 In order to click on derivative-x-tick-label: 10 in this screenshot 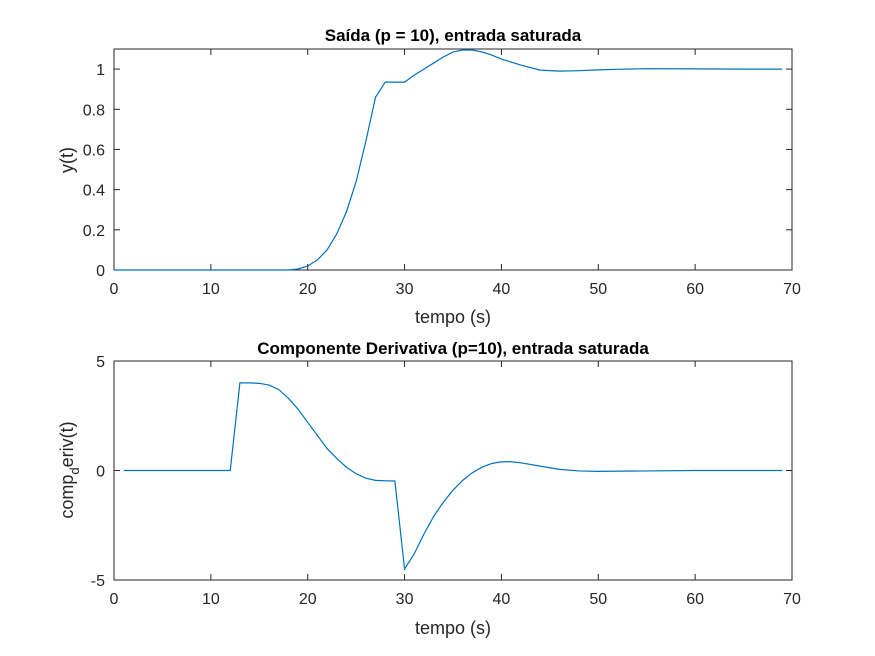, I will do `click(211, 599)`.